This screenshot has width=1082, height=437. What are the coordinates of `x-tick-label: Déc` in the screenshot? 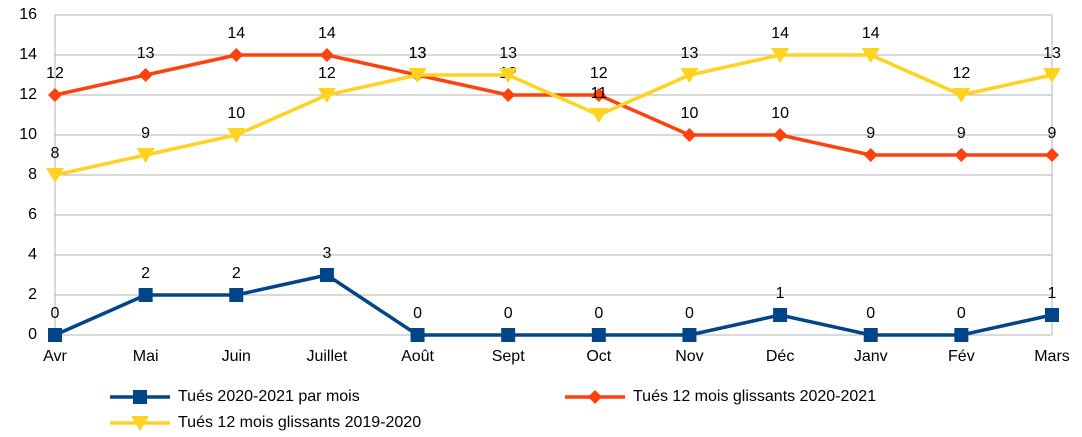 It's located at (780, 356).